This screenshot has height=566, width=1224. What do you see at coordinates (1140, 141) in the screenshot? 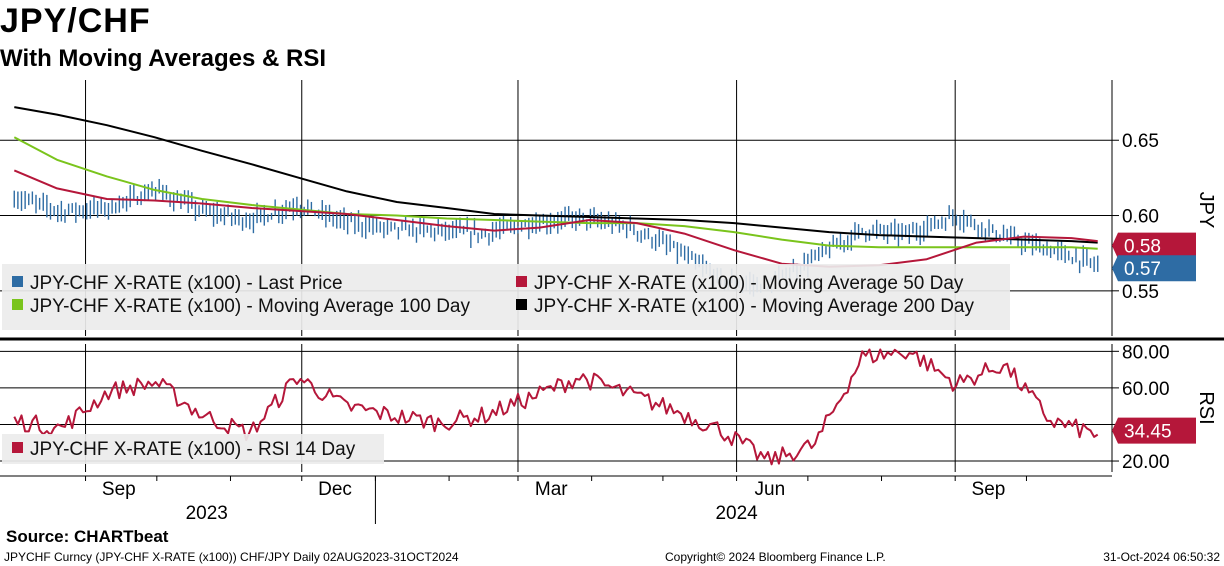
I see `price-tick-label: 0.65` at bounding box center [1140, 141].